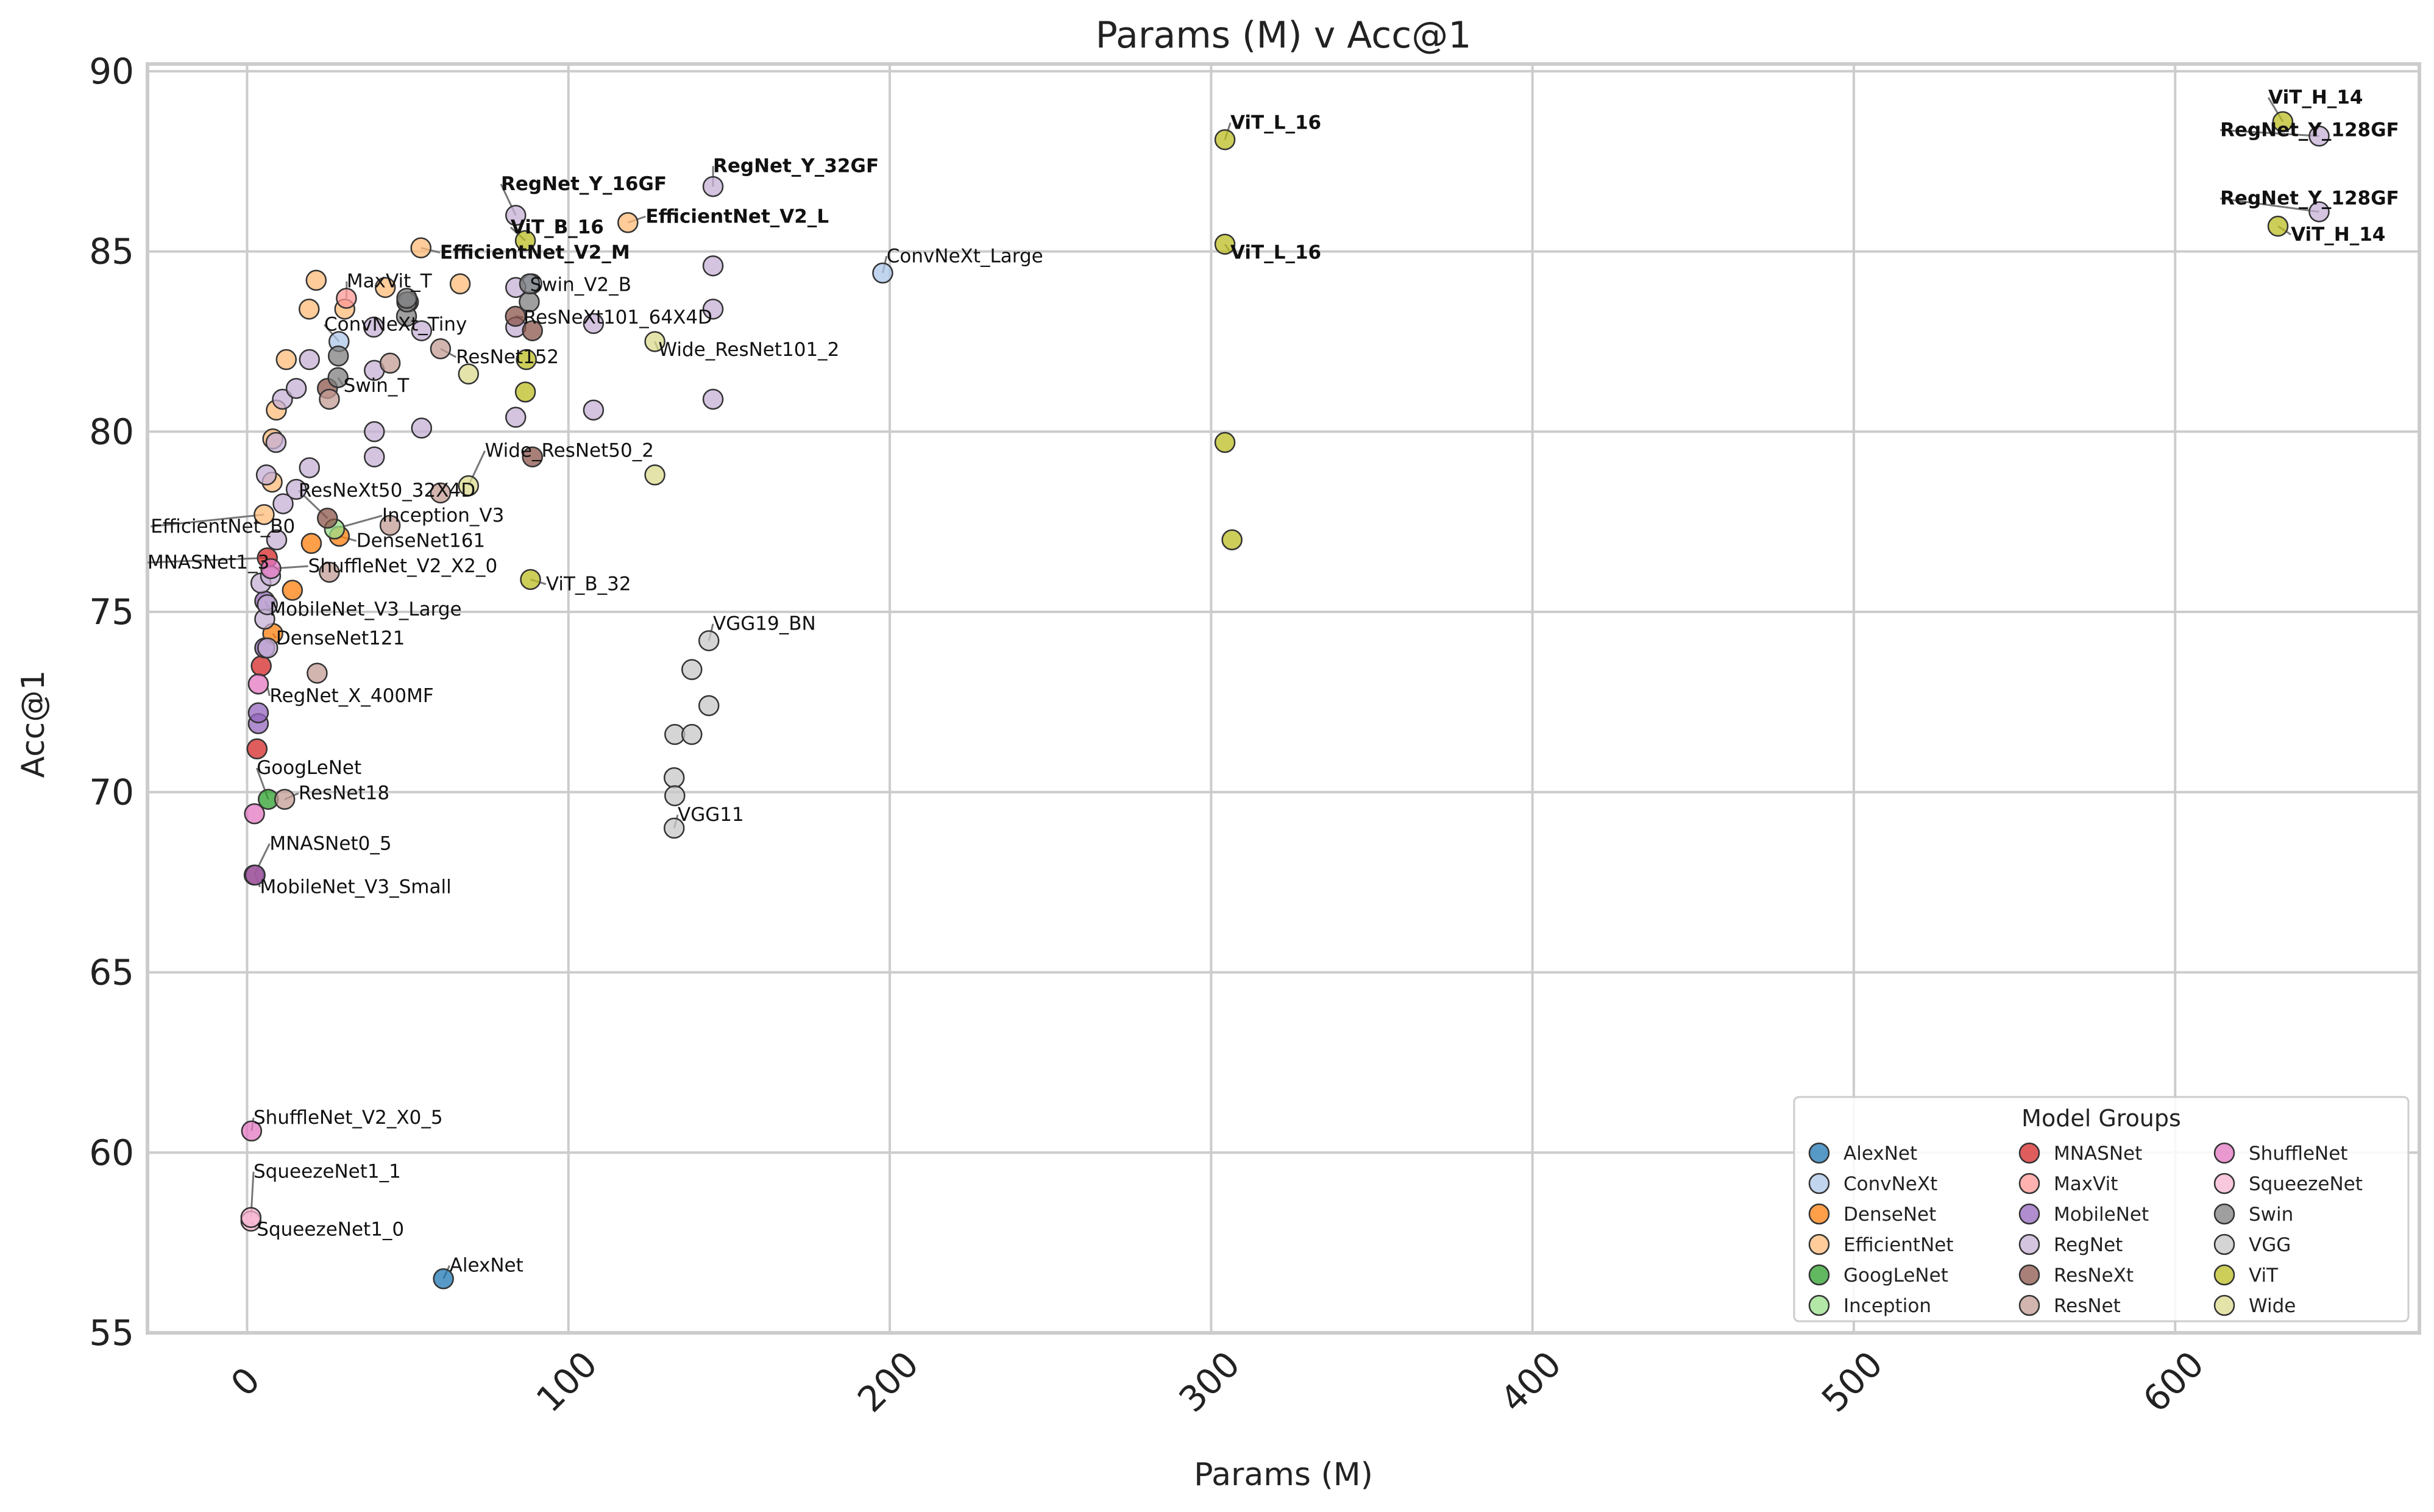 The width and height of the screenshot is (2434, 1512). I want to click on legend-marker-maxvit, so click(2029, 1183).